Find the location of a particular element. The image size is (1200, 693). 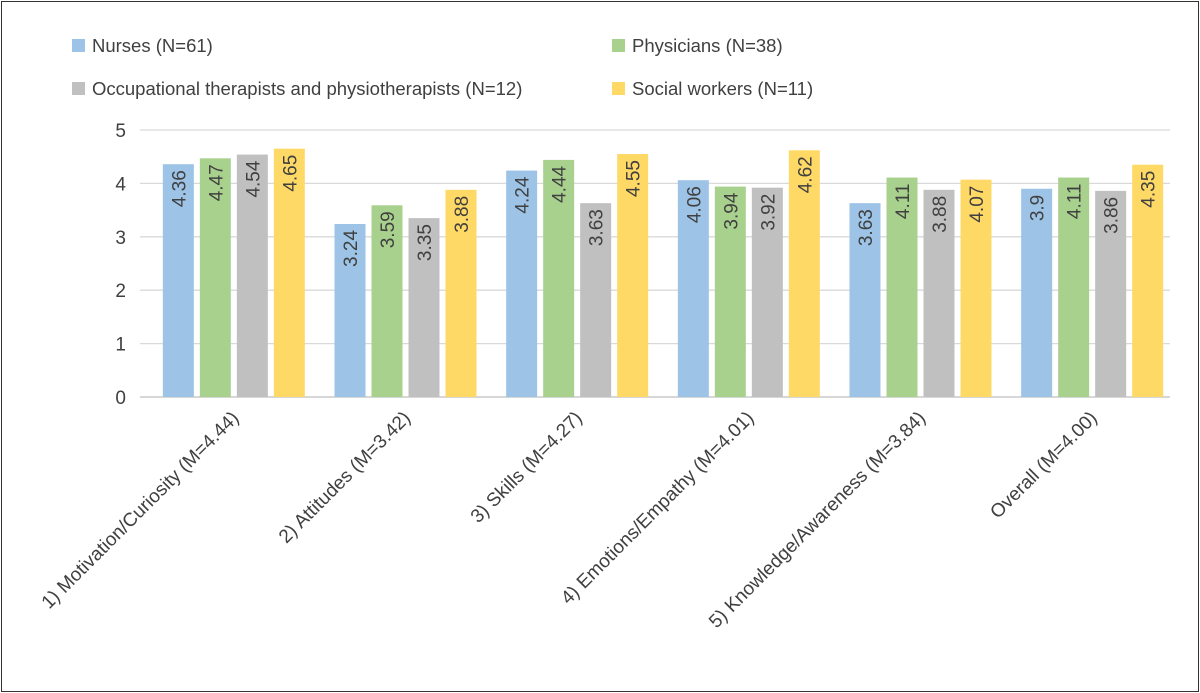

data-label: 3.9 is located at coordinates (1038, 208).